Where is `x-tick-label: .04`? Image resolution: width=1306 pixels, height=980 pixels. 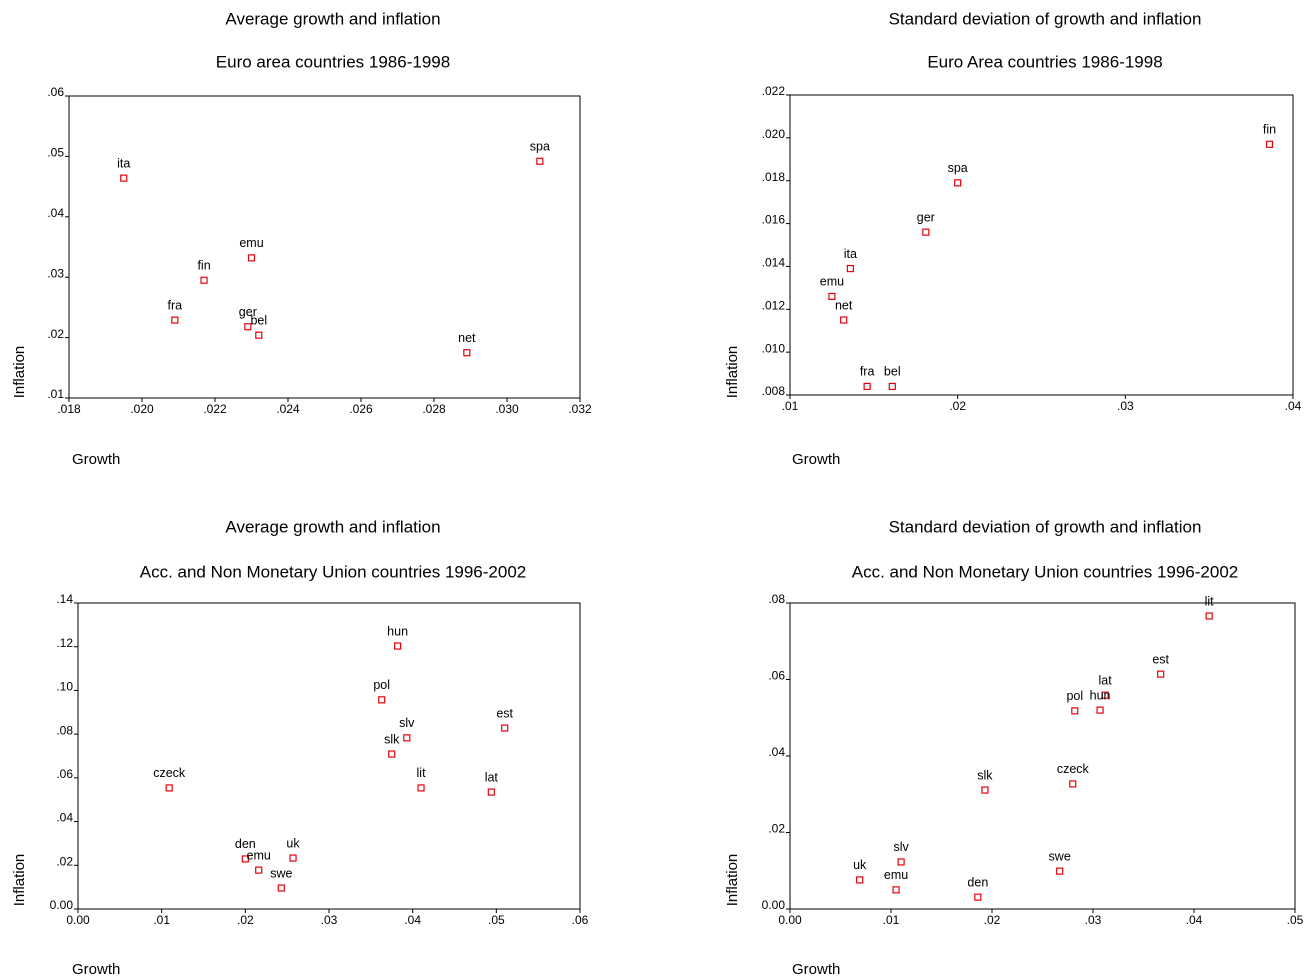
x-tick-label: .04 is located at coordinates (412, 920).